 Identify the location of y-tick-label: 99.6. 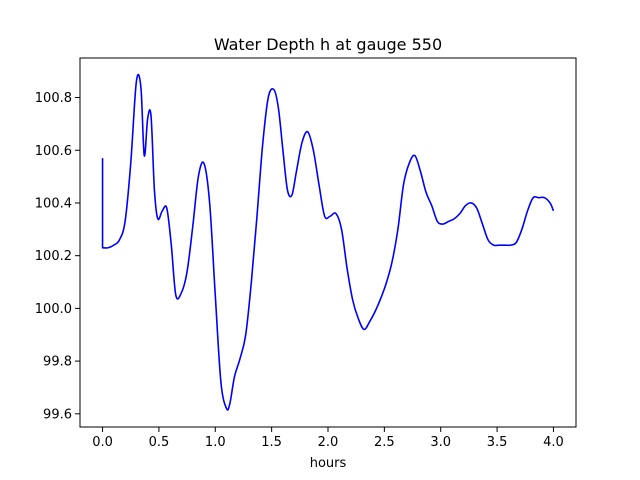
(57, 414).